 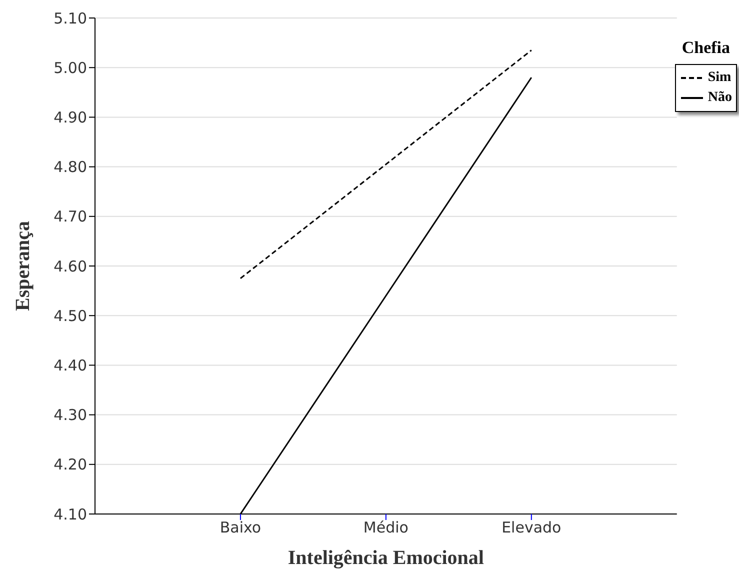 I want to click on x-tick-label: Médio, so click(x=385, y=527).